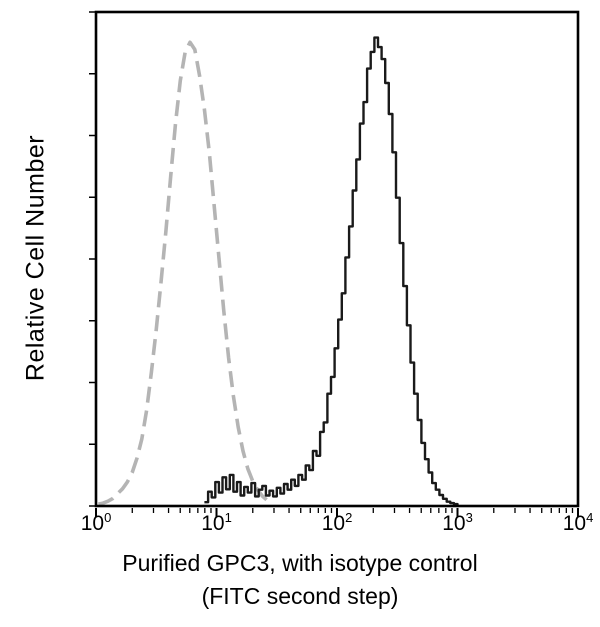  I want to click on x-axis-title: Purified GPC3, with isotype control, so click(300, 563).